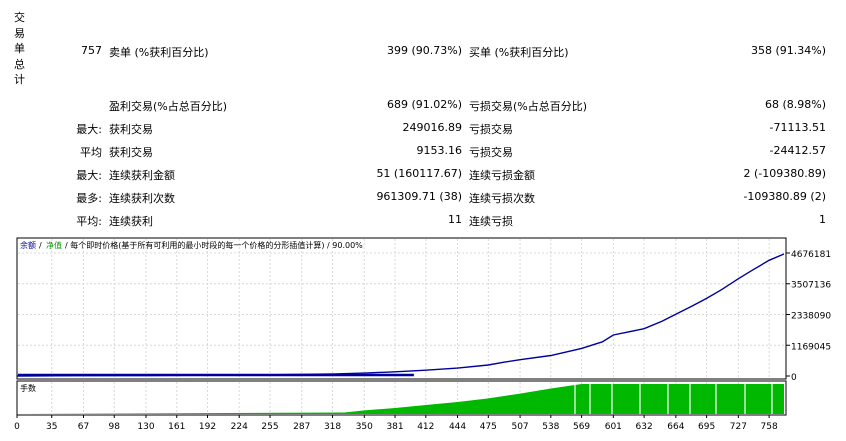  What do you see at coordinates (301, 427) in the screenshot?
I see `x-tick-label: 287` at bounding box center [301, 427].